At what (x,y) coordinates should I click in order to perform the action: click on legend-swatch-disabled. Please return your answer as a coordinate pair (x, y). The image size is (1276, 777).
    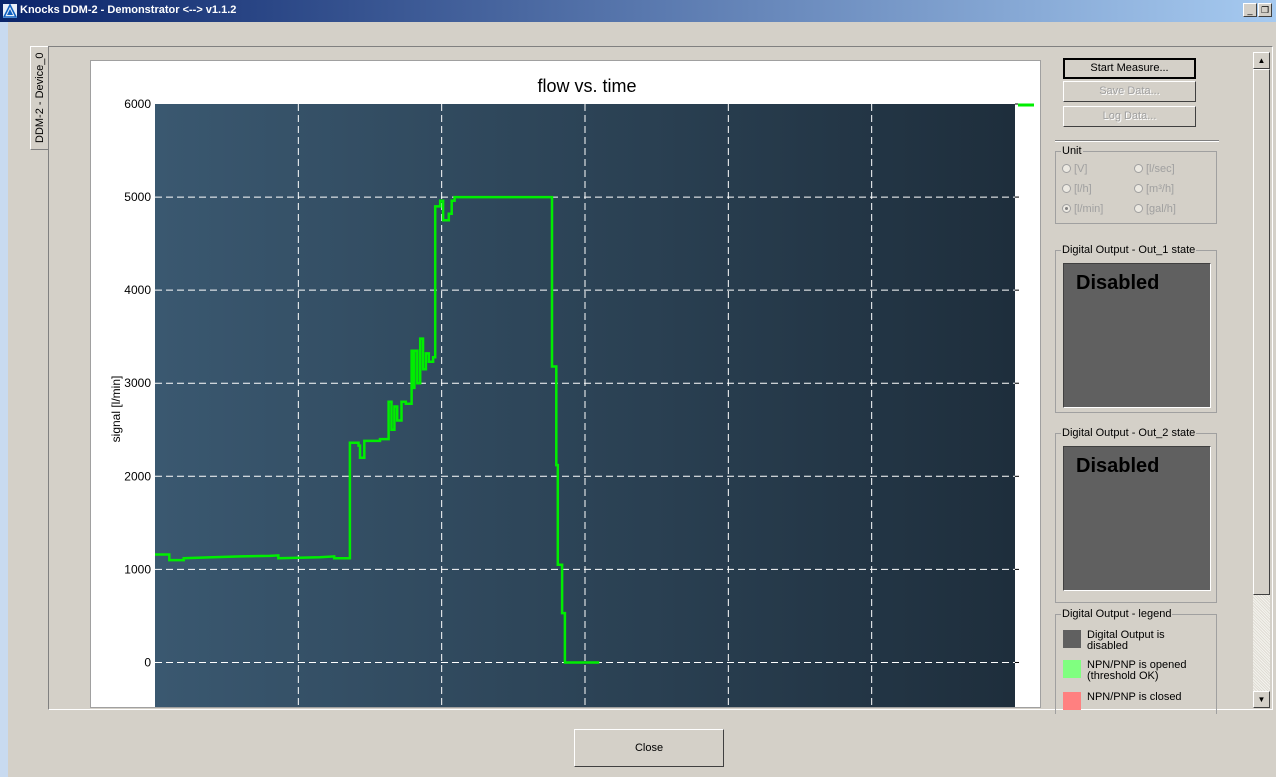
    Looking at the image, I should click on (1072, 639).